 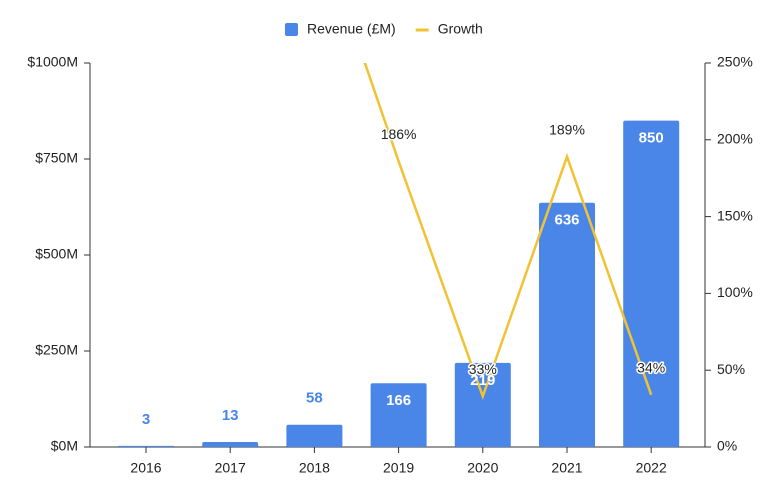 What do you see at coordinates (398, 468) in the screenshot?
I see `x-tick-label: 2019` at bounding box center [398, 468].